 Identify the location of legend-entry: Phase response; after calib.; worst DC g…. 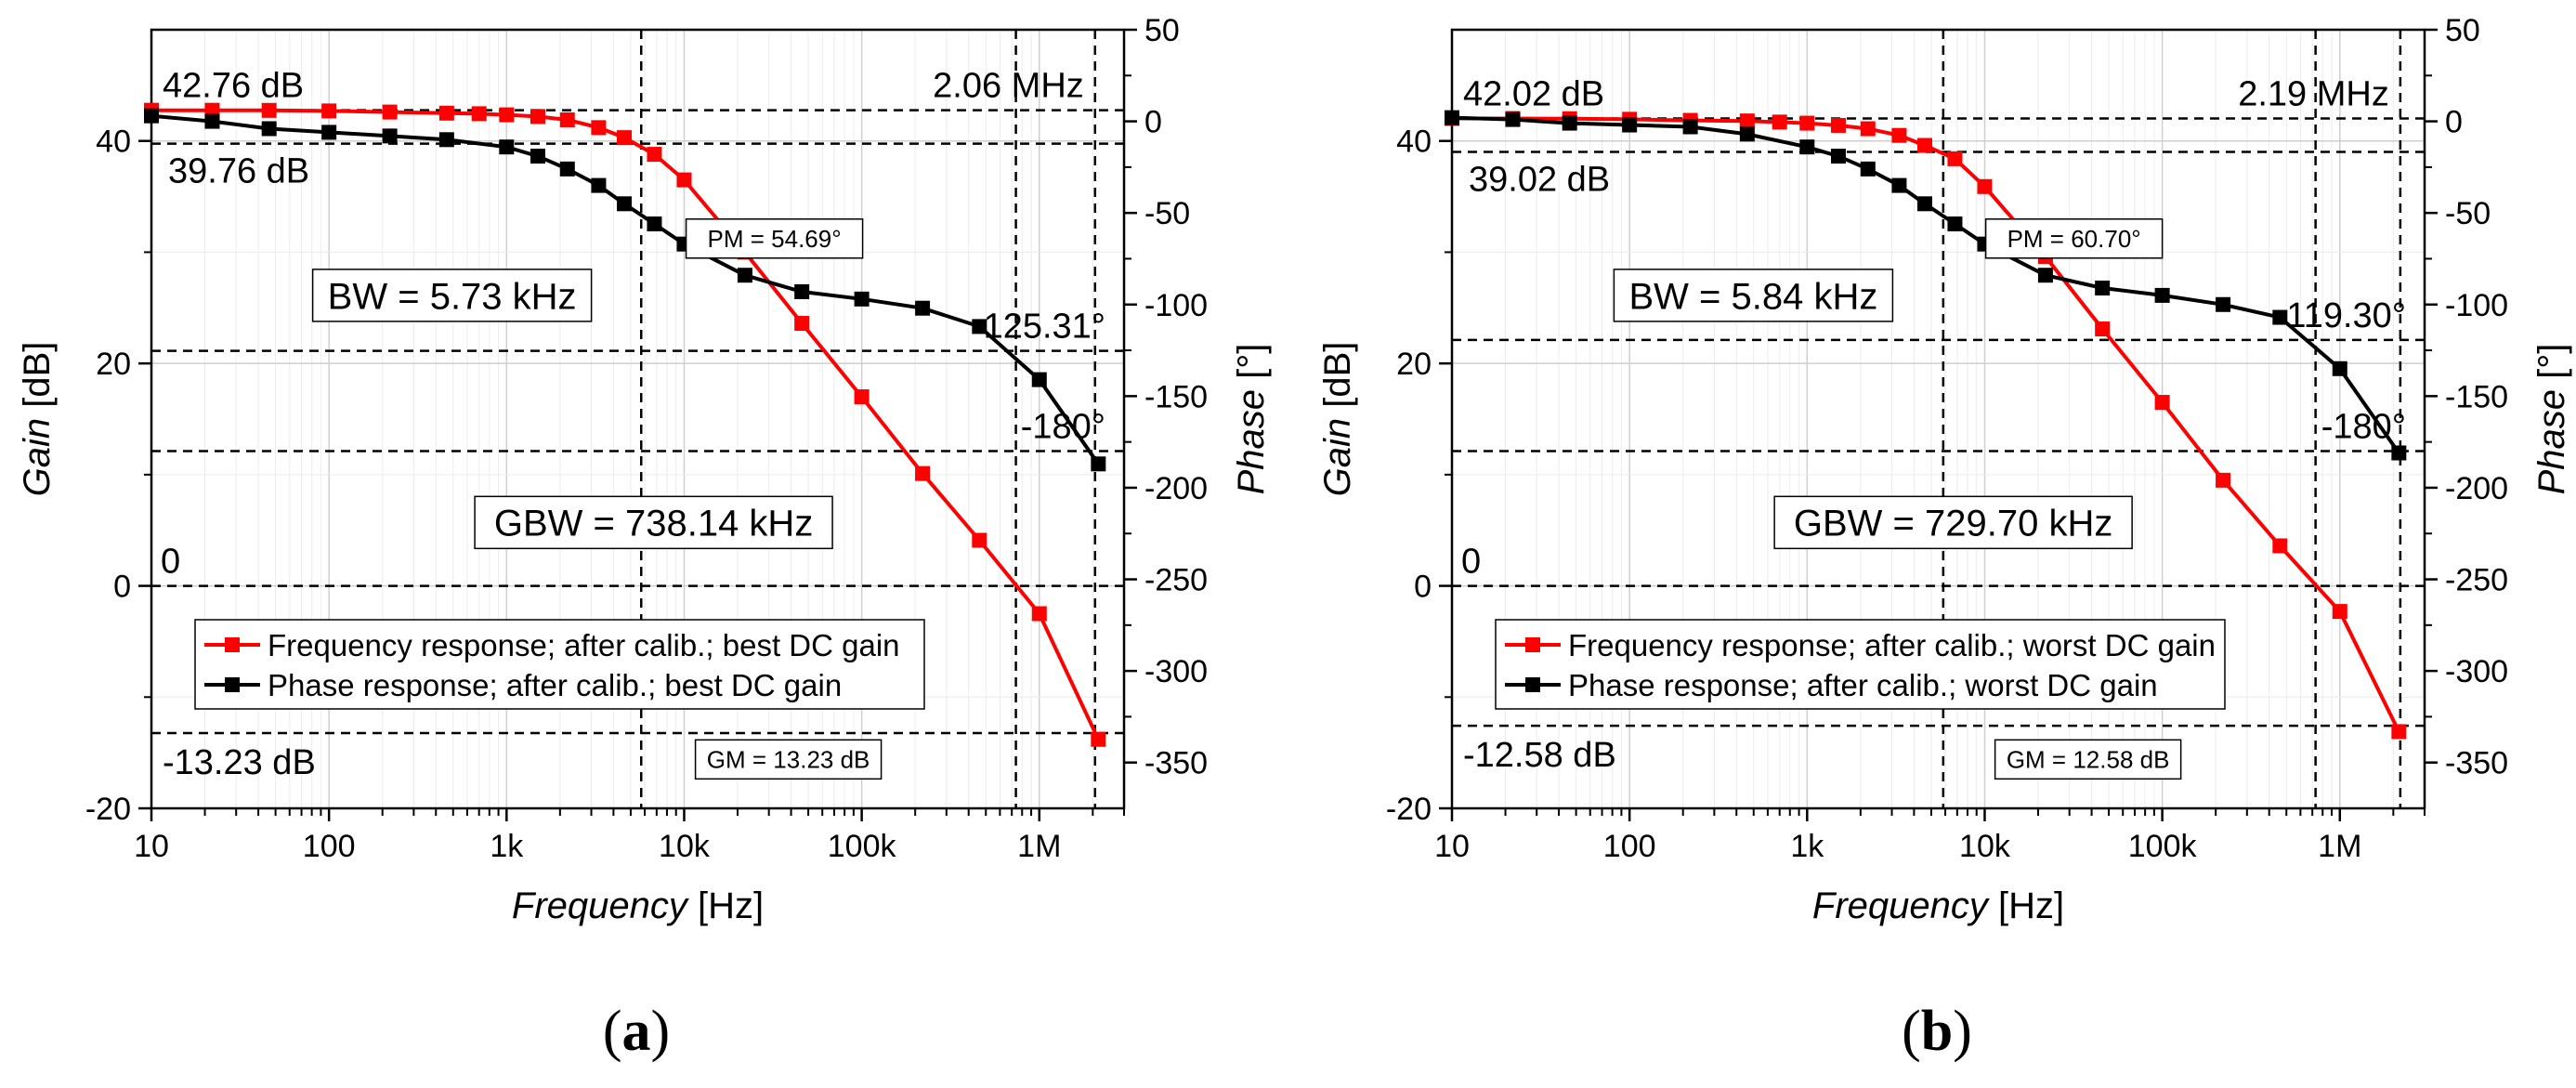
(1863, 685).